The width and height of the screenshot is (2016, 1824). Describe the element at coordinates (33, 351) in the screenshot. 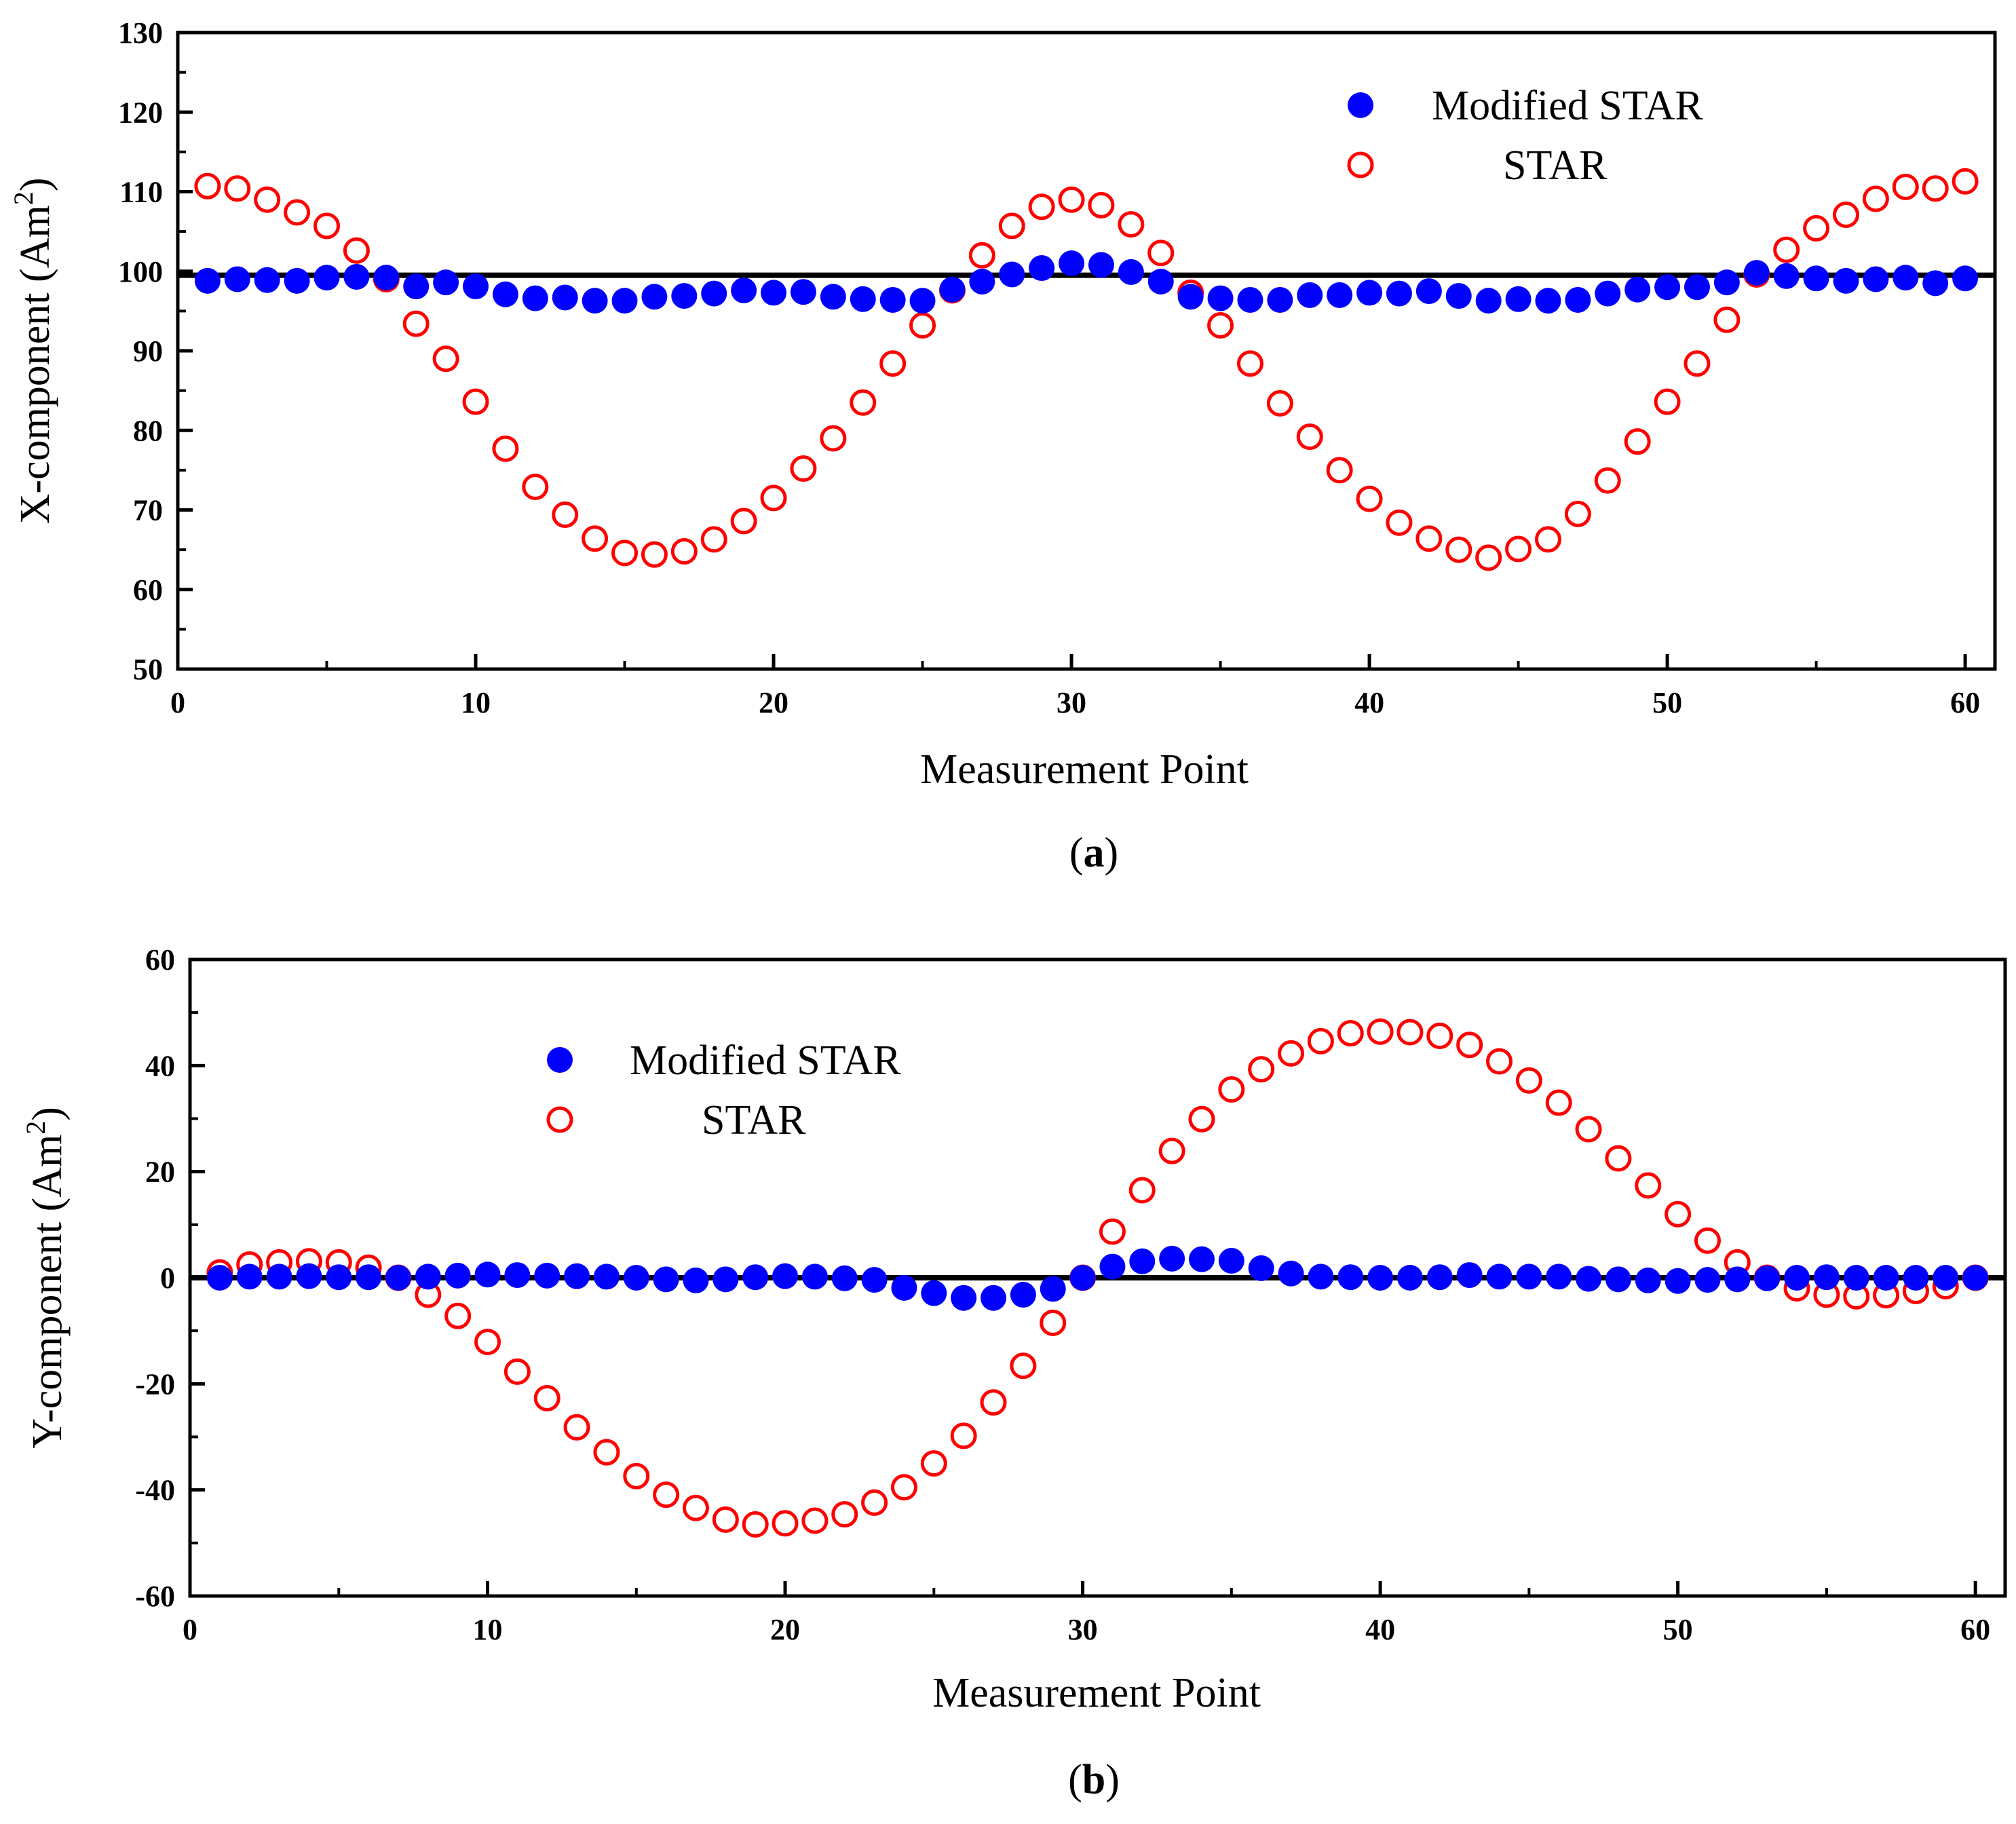

I see `panel-a-y-axis-label: X-component (Am2)` at that location.